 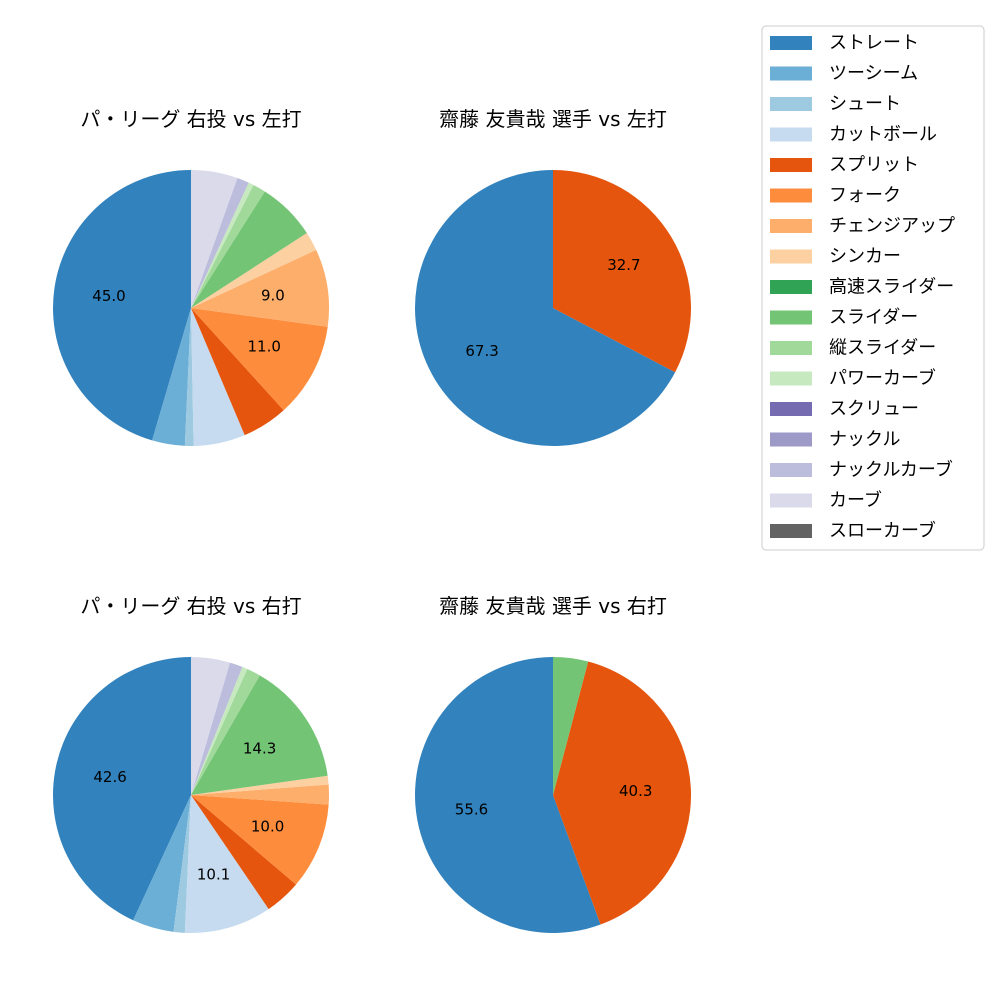 What do you see at coordinates (874, 165) in the screenshot?
I see `legend-label: スプリット` at bounding box center [874, 165].